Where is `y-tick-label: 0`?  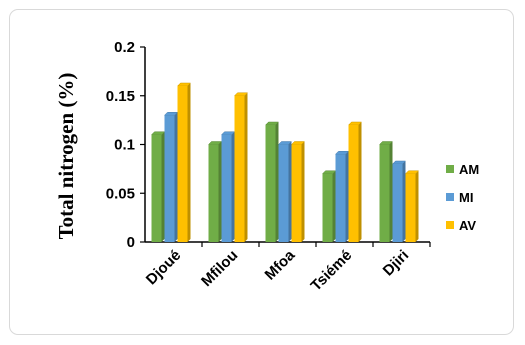 y-tick-label: 0 is located at coordinates (131, 242).